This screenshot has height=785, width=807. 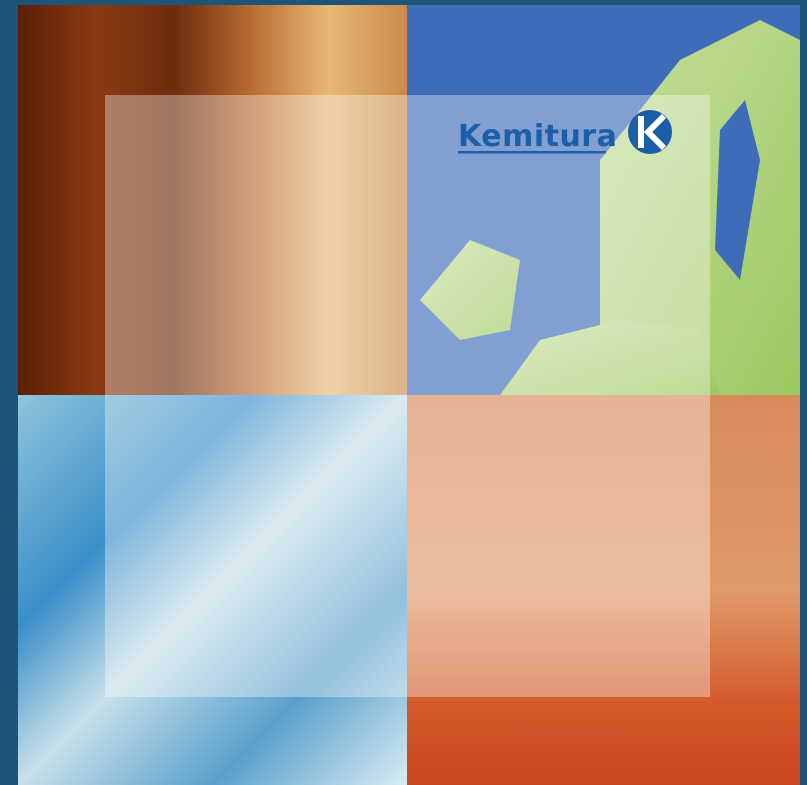 What do you see at coordinates (652, 132) in the screenshot?
I see `brand-logo-k` at bounding box center [652, 132].